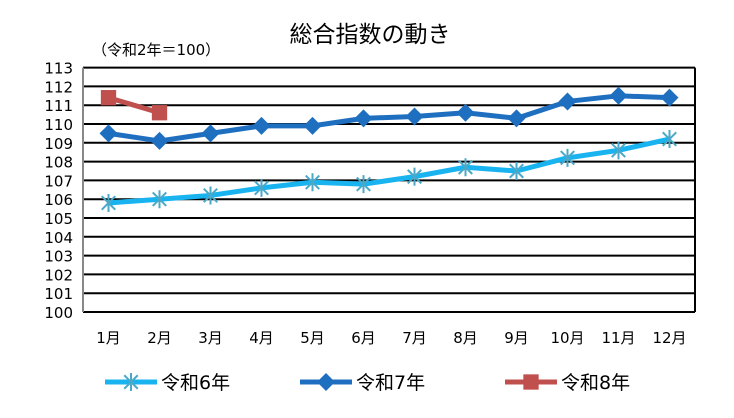  I want to click on legend: 令和6年 令和7年 令和8年, so click(367, 383).